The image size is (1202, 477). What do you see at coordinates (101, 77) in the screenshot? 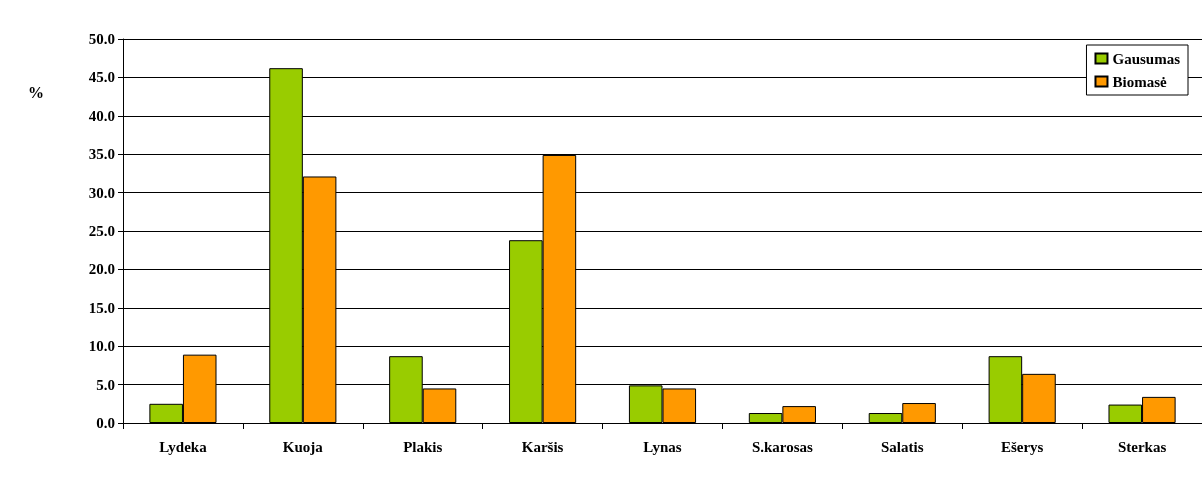
I see `y-tick-label: 45.0` at bounding box center [101, 77].